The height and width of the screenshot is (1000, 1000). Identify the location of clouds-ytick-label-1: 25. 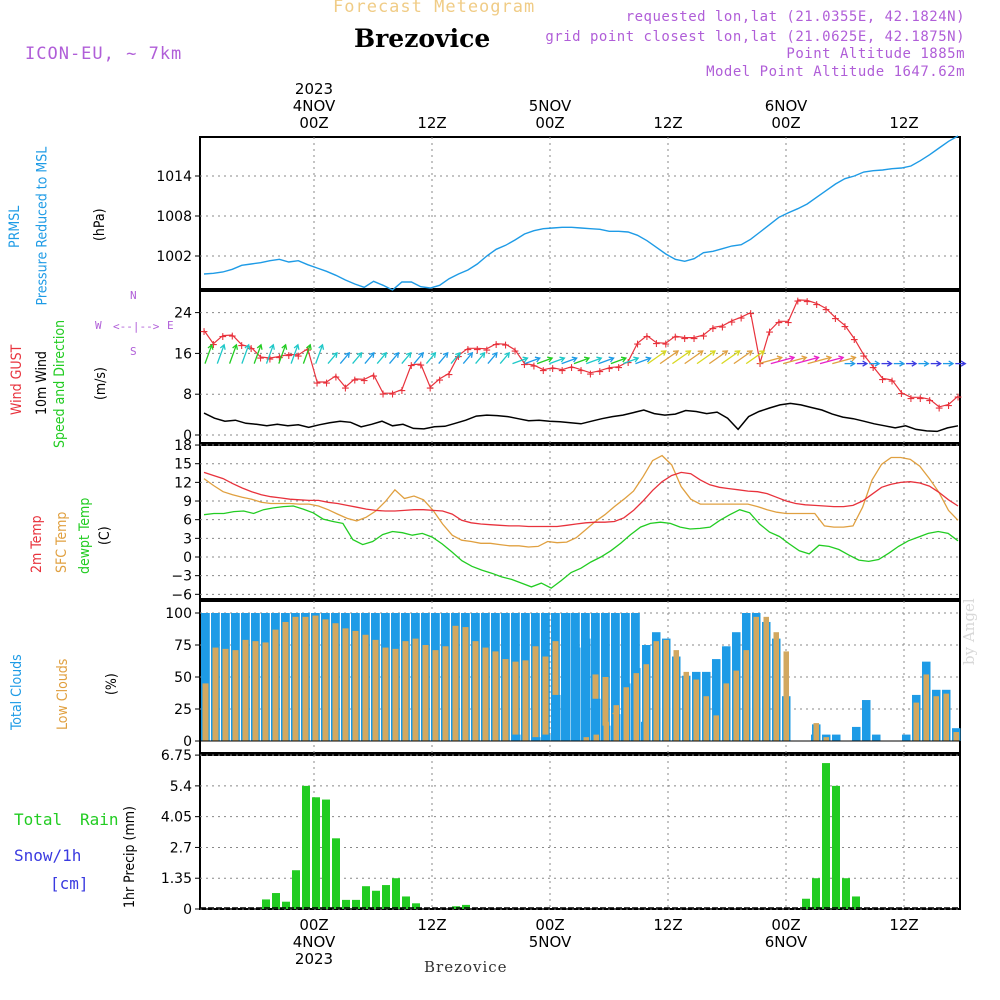
(183, 710).